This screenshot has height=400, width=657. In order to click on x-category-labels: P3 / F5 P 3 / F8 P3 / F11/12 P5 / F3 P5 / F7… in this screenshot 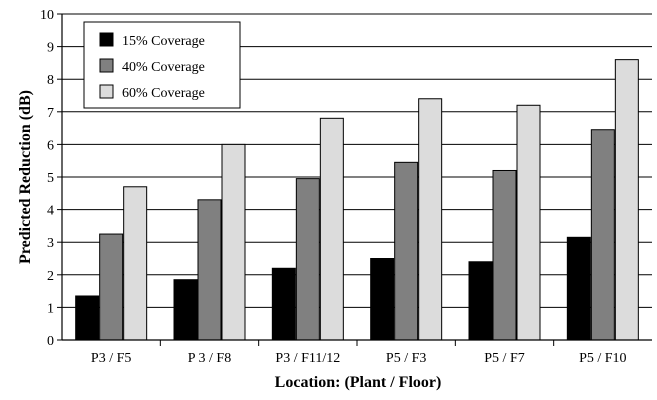, I will do `click(359, 358)`.